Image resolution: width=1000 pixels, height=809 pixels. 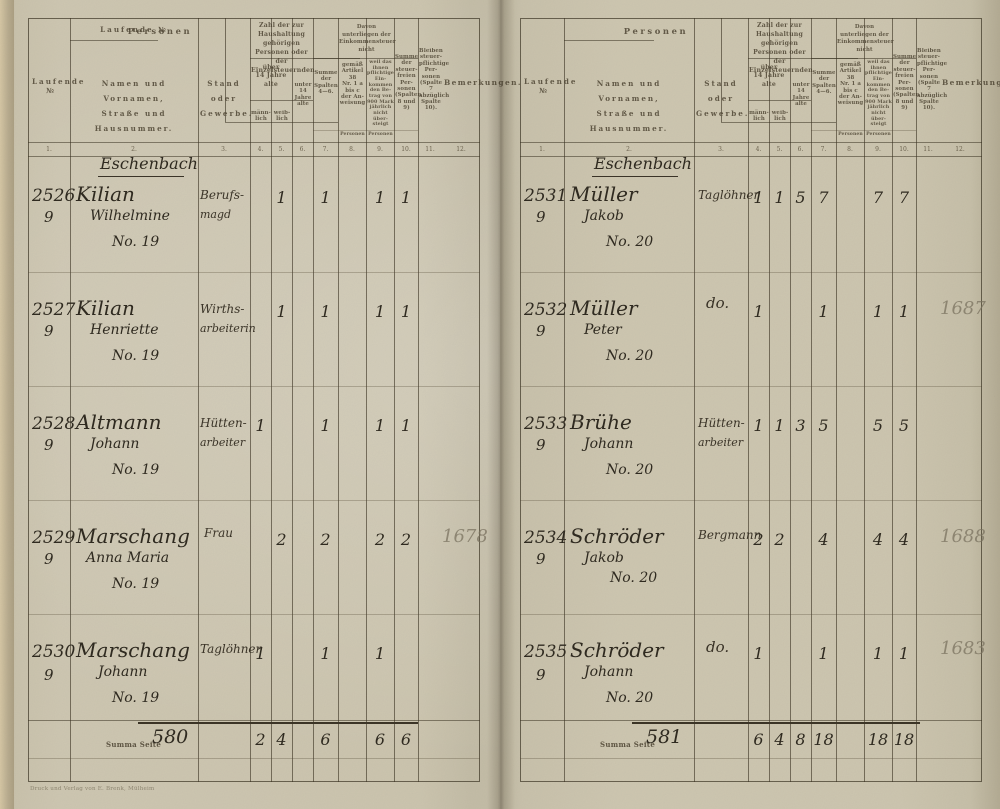 What do you see at coordinates (721, 442) in the screenshot?
I see `trade-line2: arbeiter` at bounding box center [721, 442].